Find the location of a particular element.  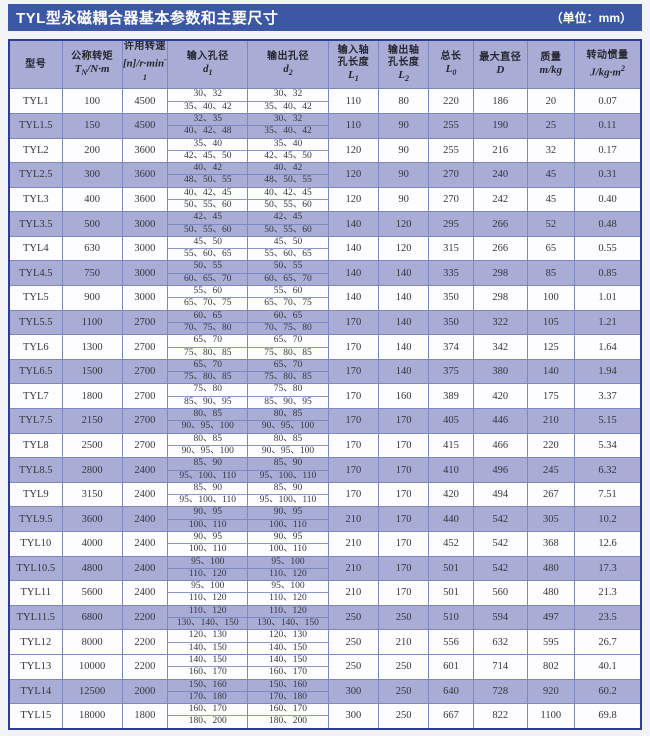

mass-cell: 175 is located at coordinates (551, 396).